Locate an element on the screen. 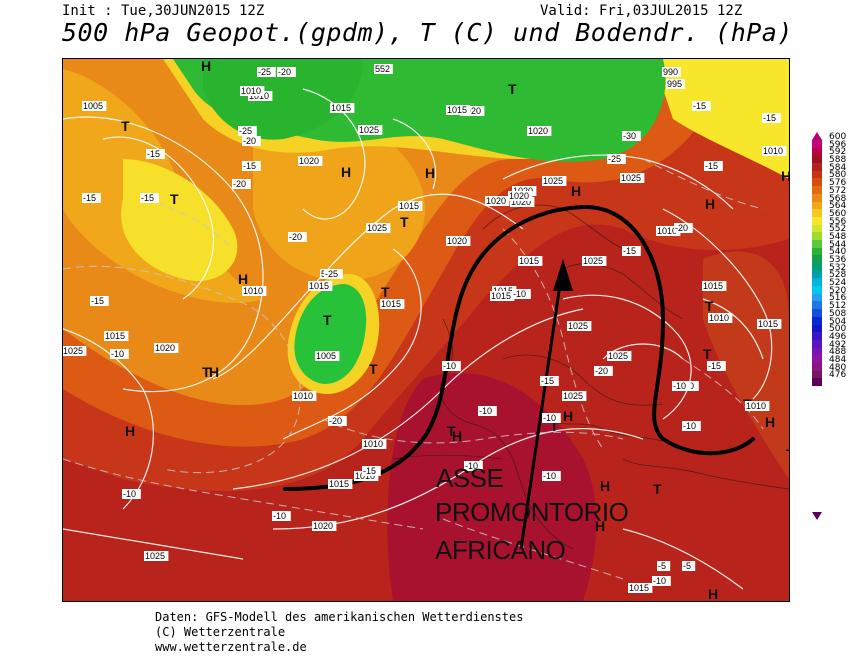 The image size is (850, 657). colorbar-label: 500 is located at coordinates (838, 329).